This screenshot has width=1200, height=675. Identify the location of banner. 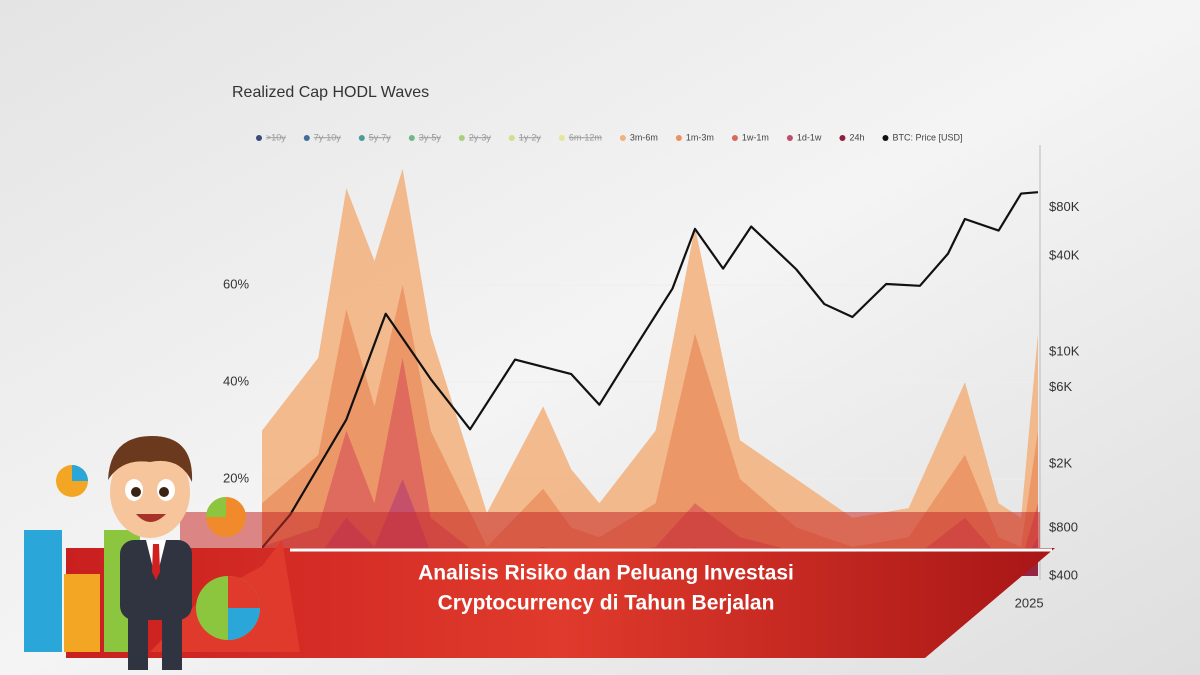
(560, 603).